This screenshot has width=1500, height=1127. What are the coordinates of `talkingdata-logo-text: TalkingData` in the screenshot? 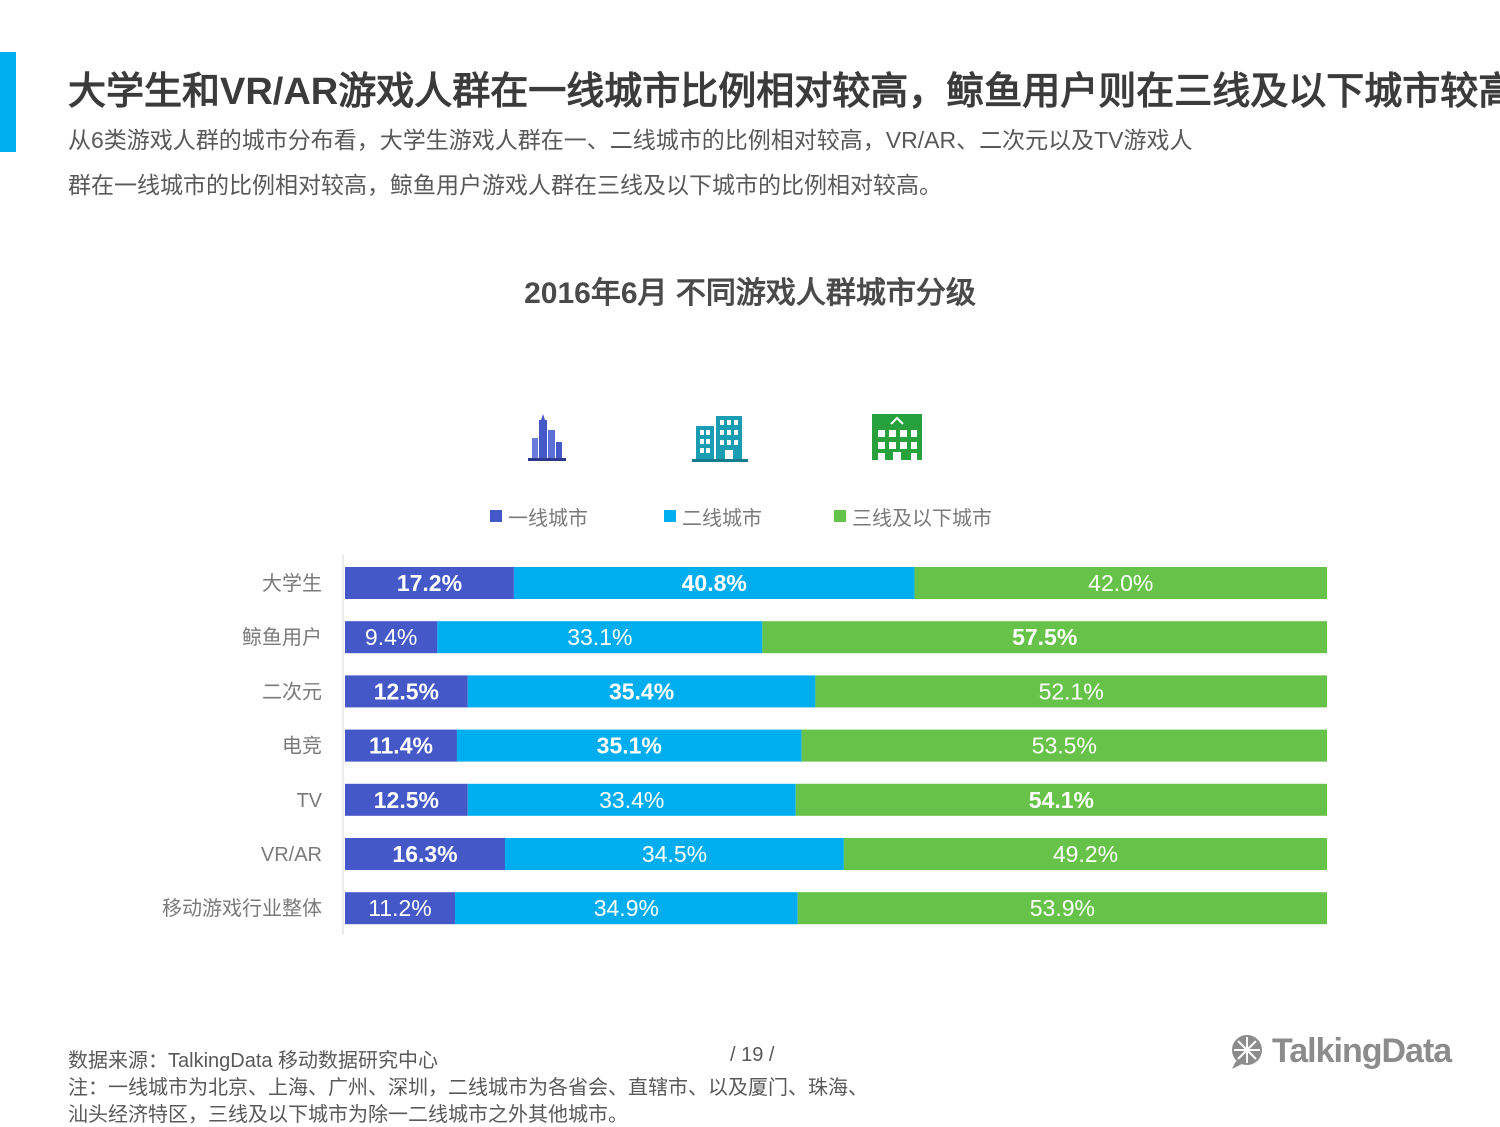 It's located at (1362, 1051).